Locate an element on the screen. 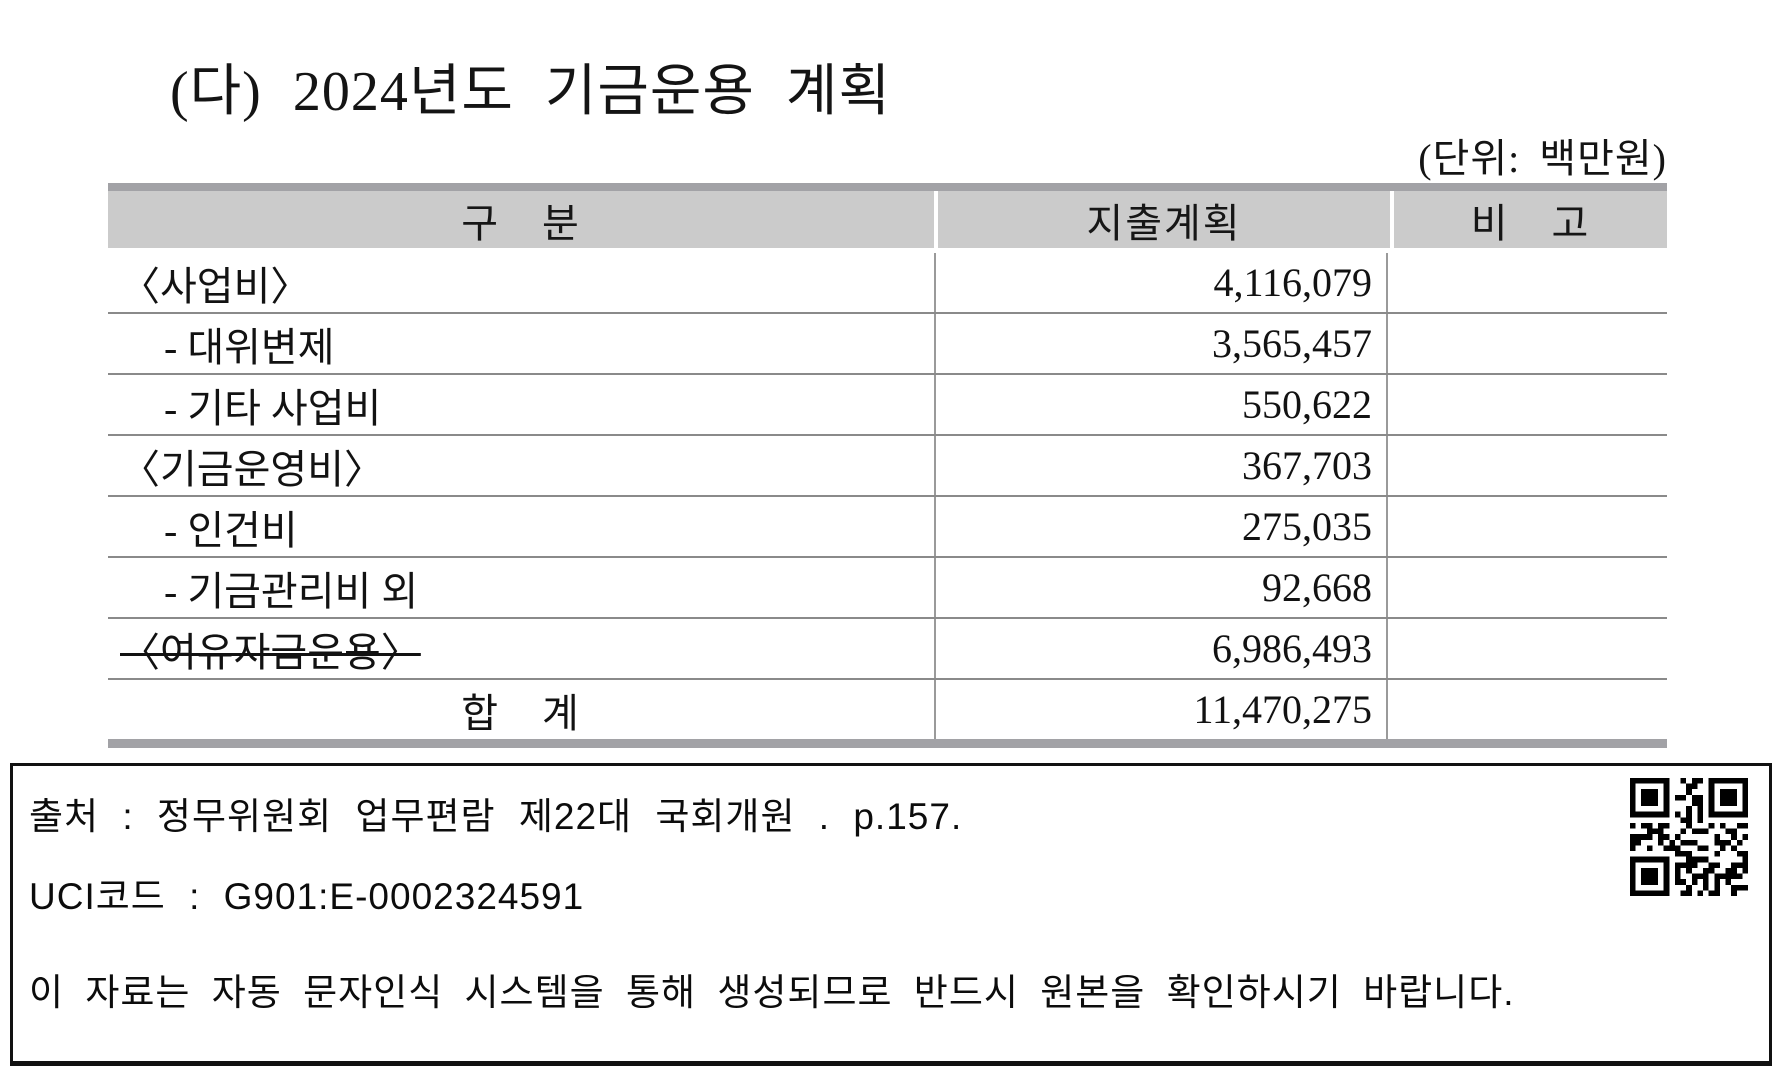 Image resolution: width=1780 pixels, height=1073 pixels. column-header-category: 구 분 is located at coordinates (521, 223).